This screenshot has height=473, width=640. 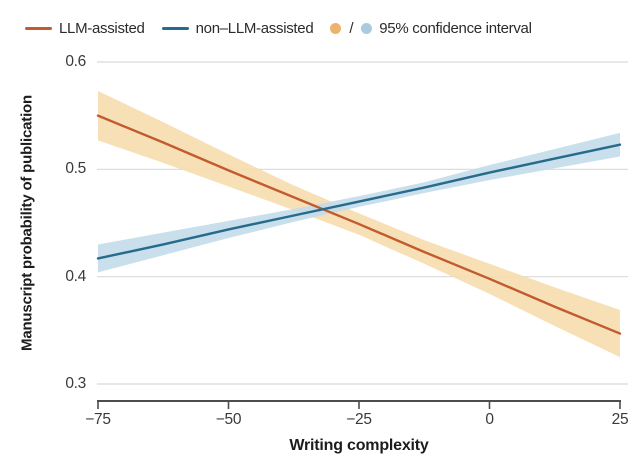 I want to click on legend-item-nonllm: non–LLM-assisted, so click(x=237, y=28).